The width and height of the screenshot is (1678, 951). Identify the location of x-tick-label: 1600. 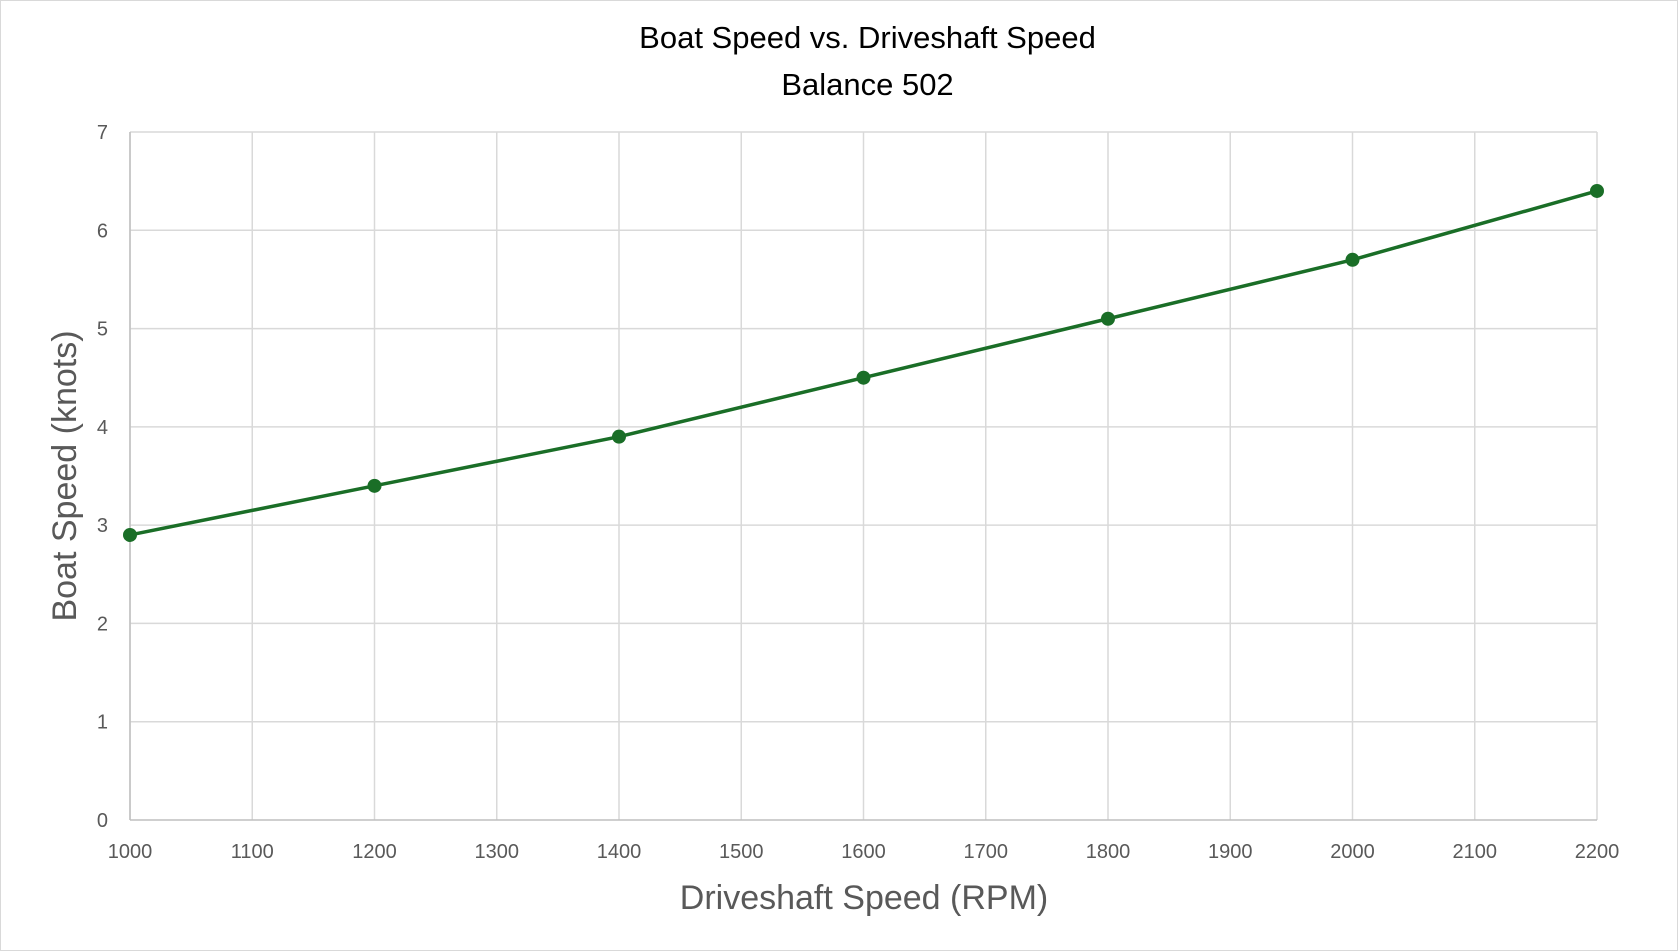
(863, 852).